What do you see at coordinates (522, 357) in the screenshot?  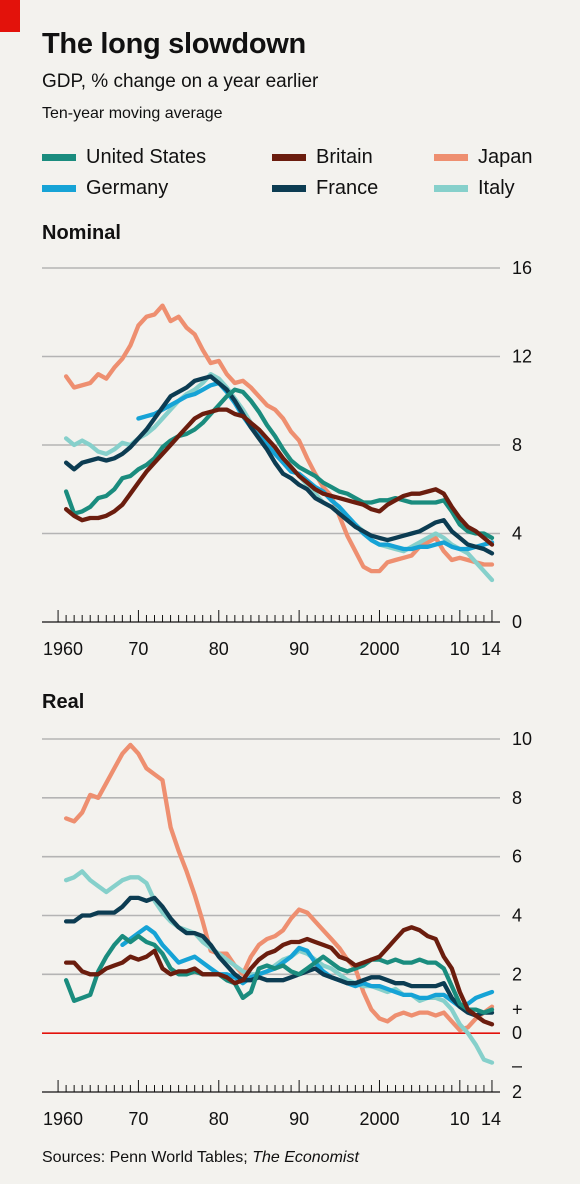 I see `y-tick-label: 12` at bounding box center [522, 357].